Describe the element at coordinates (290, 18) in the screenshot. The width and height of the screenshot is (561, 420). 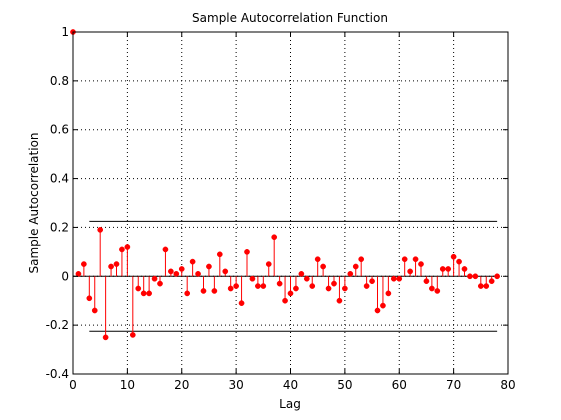
I see `chart-title: Sample Autocorrelation Function` at that location.